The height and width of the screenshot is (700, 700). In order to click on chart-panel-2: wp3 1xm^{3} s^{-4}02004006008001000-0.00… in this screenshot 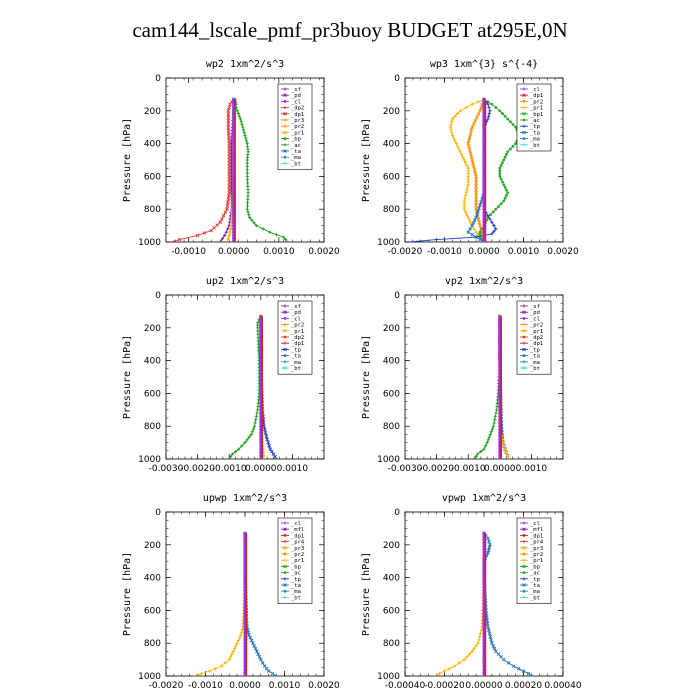, I will do `click(470, 158)`.